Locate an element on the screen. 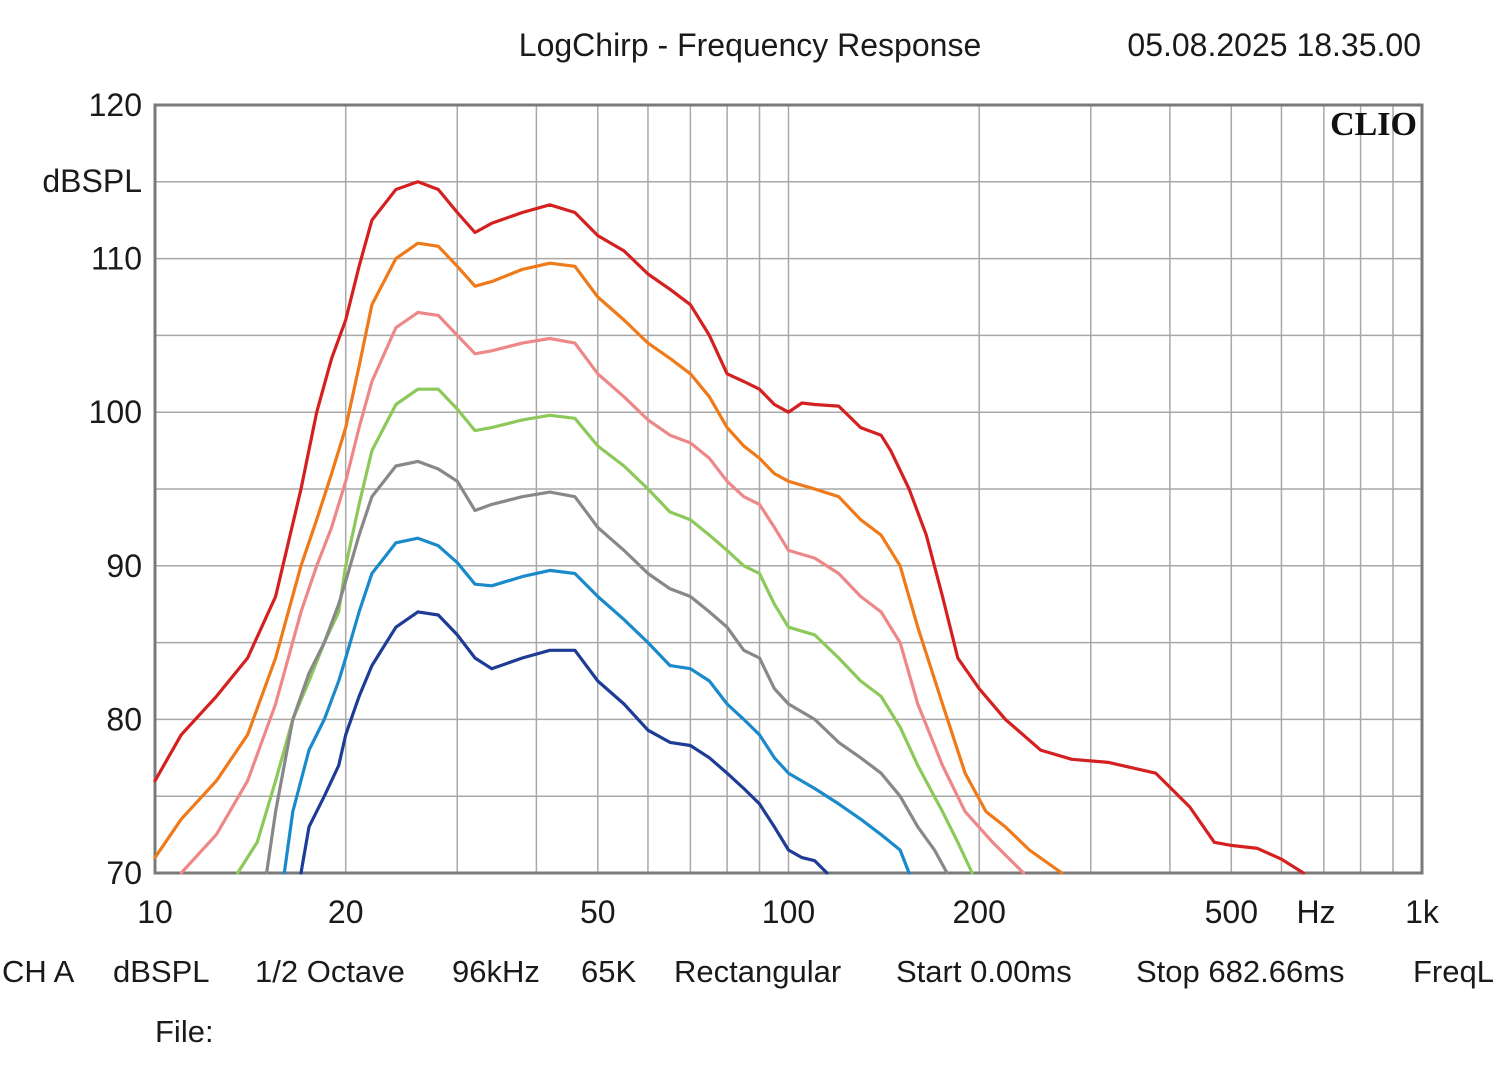 Image resolution: width=1500 pixels, height=1074 pixels. x-tick-label: 10 is located at coordinates (155, 912).